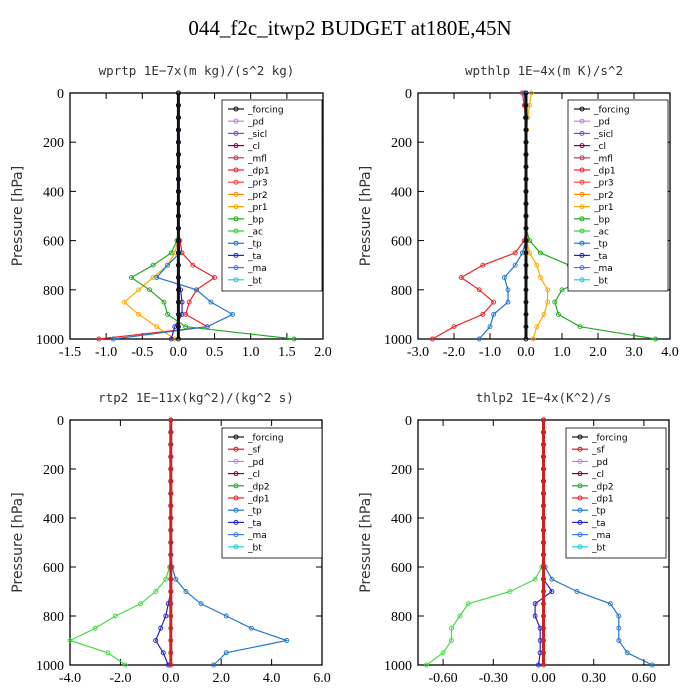 The image size is (700, 700). What do you see at coordinates (254, 548) in the screenshot?
I see `legend-entry: _bt` at bounding box center [254, 548].